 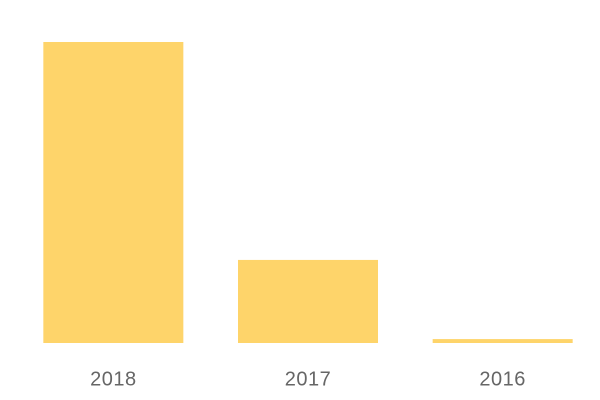 I want to click on x-tick-label: 2018, so click(x=113, y=379).